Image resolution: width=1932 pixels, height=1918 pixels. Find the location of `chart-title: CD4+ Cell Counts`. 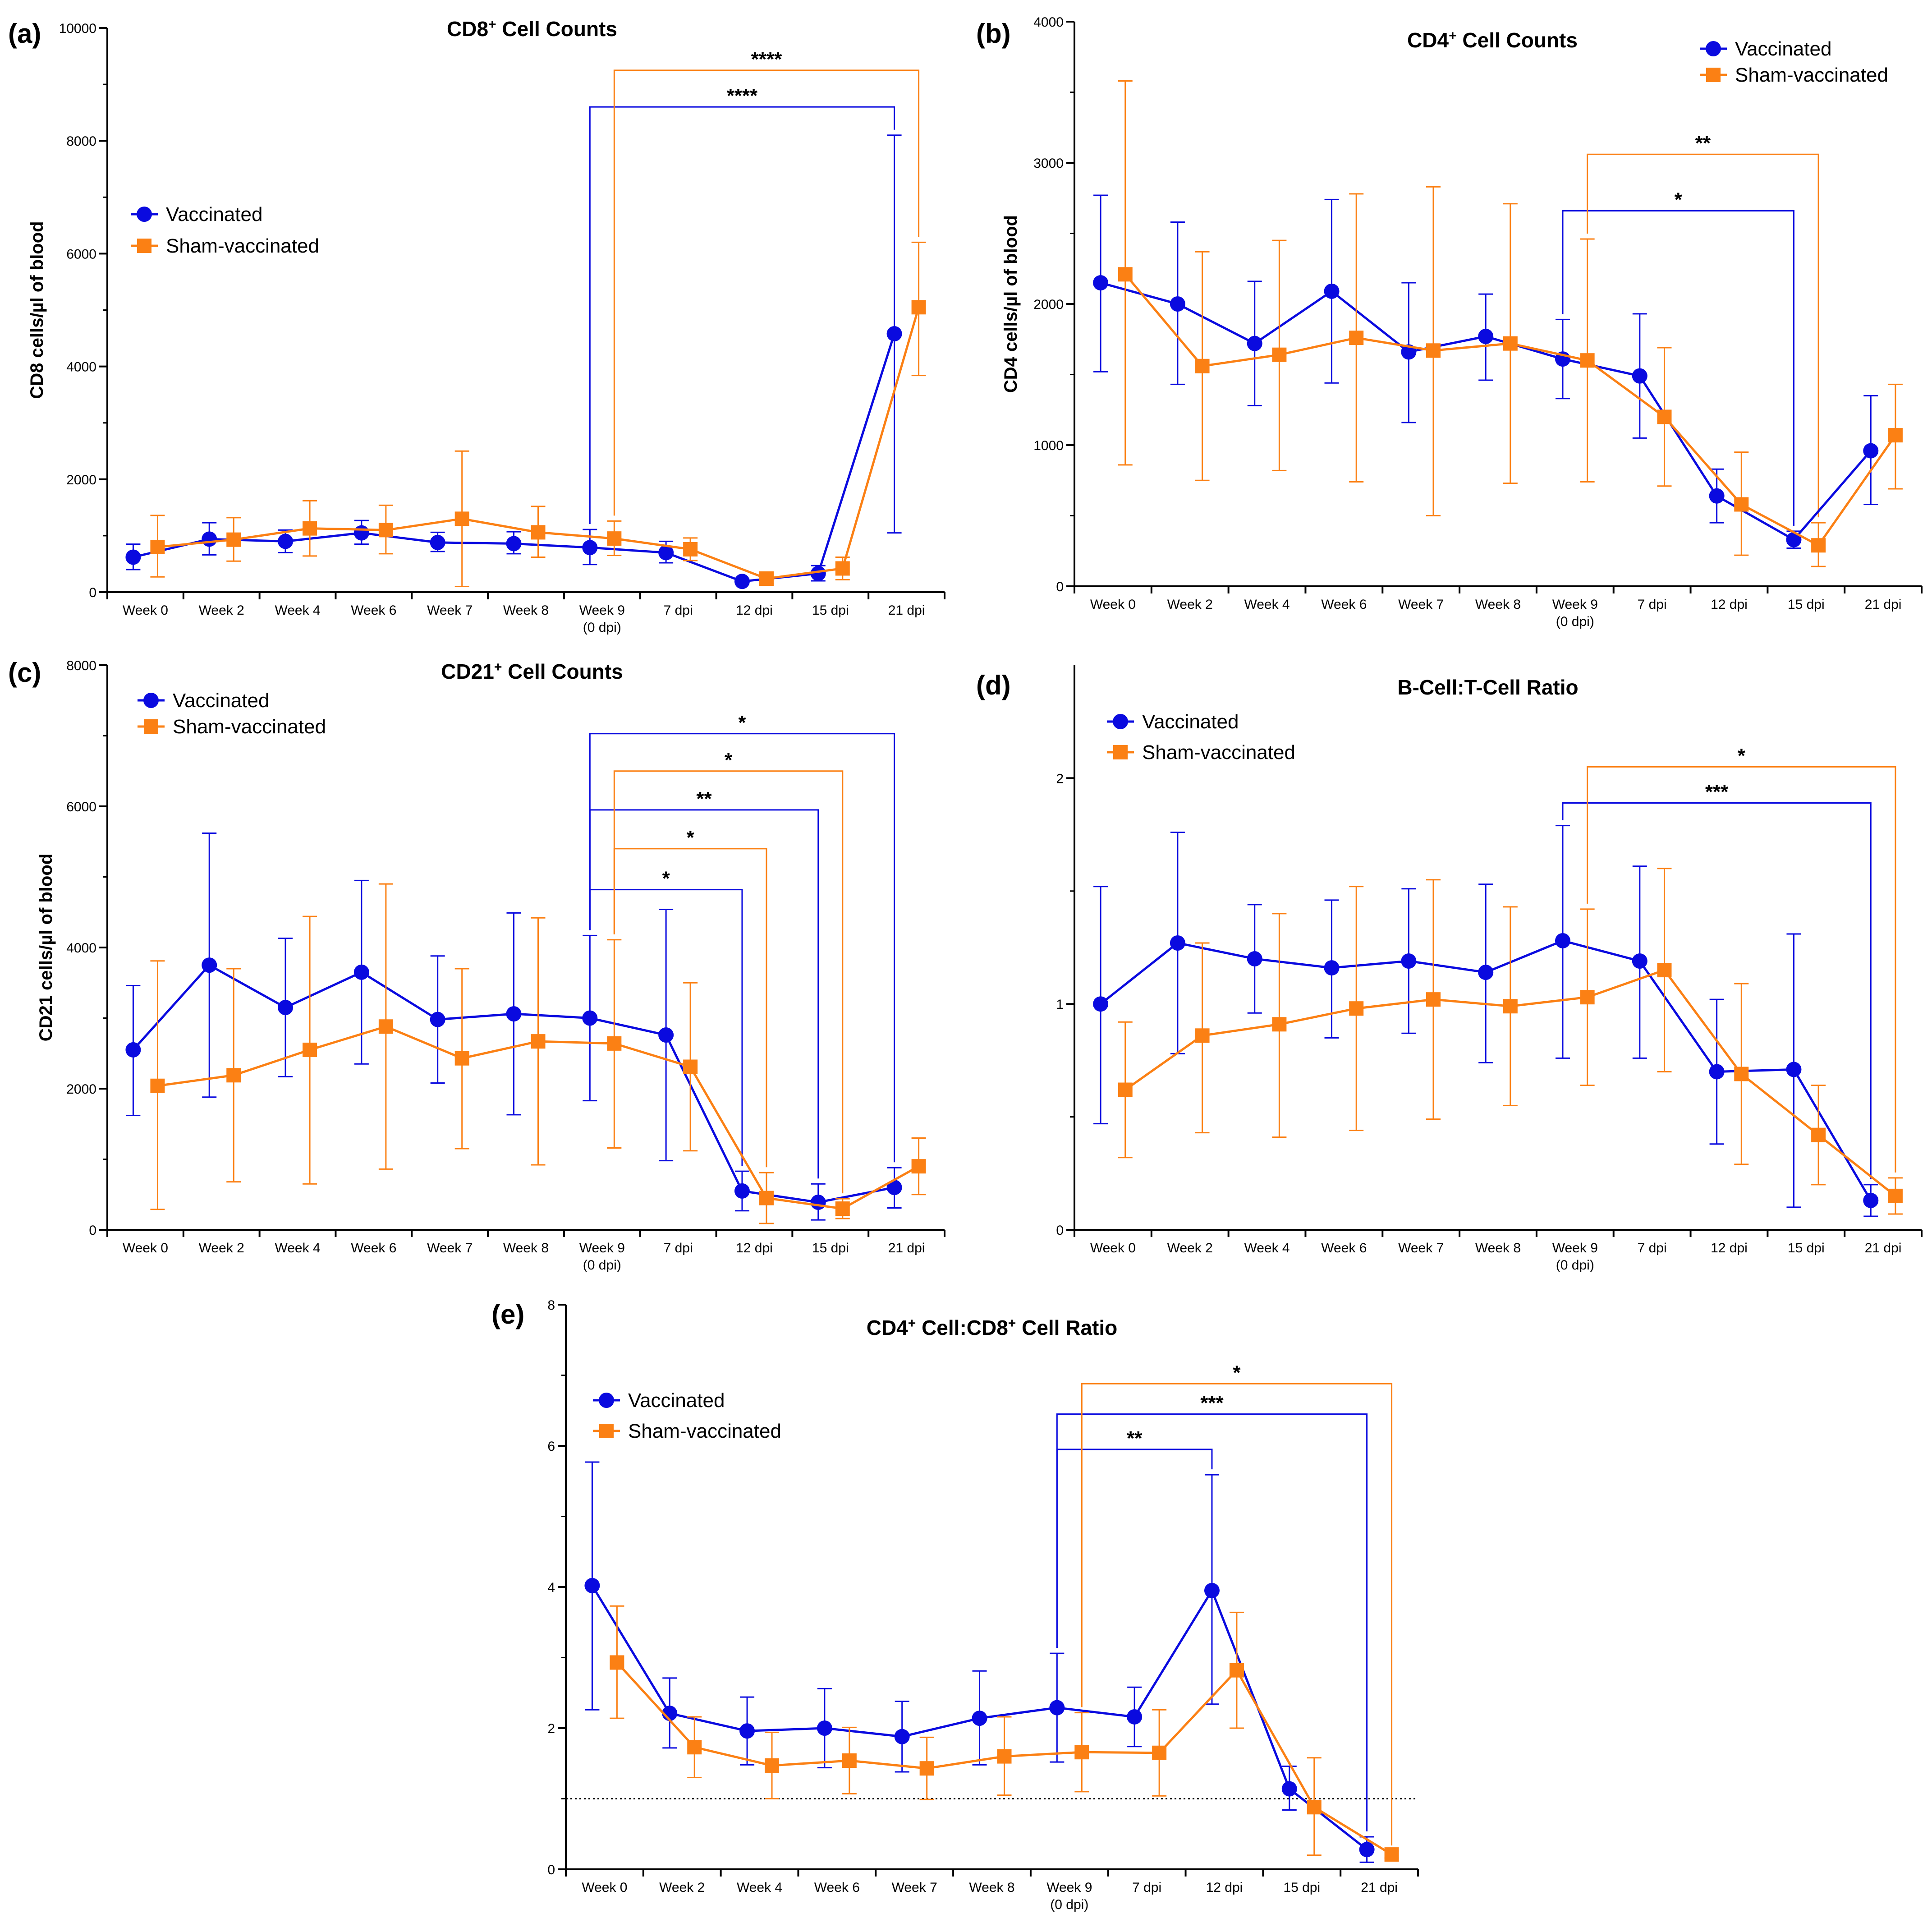

chart-title: CD4+ Cell Counts is located at coordinates (1492, 40).